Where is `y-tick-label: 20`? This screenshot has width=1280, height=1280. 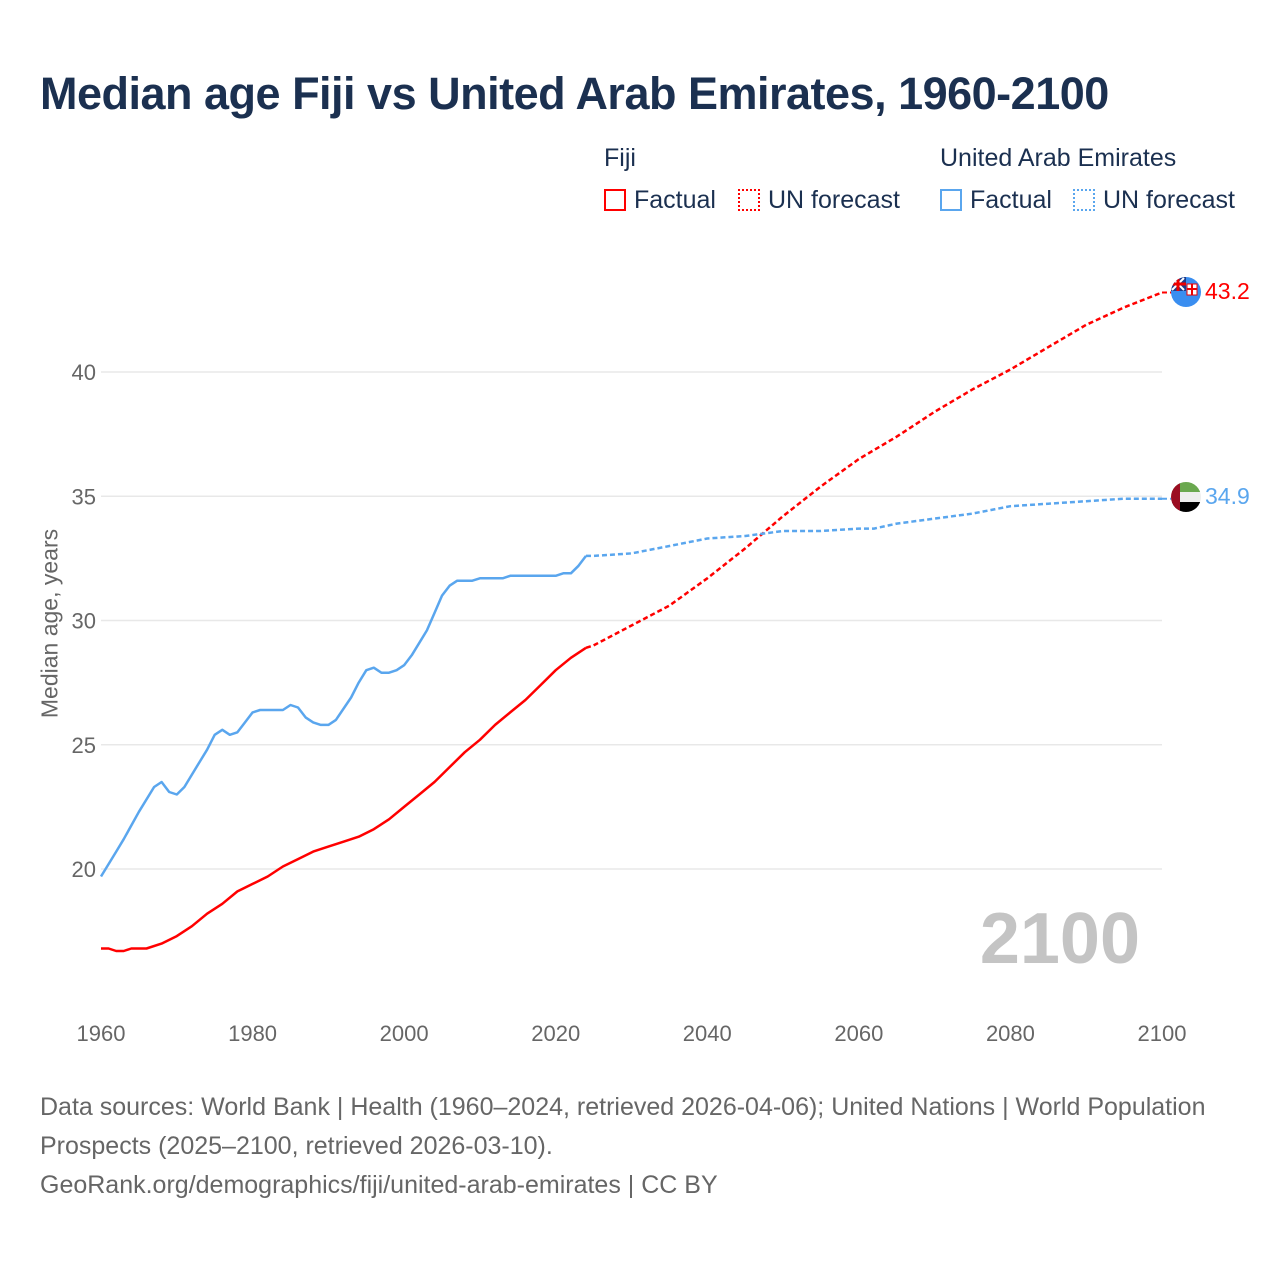
y-tick-label: 20 is located at coordinates (84, 869).